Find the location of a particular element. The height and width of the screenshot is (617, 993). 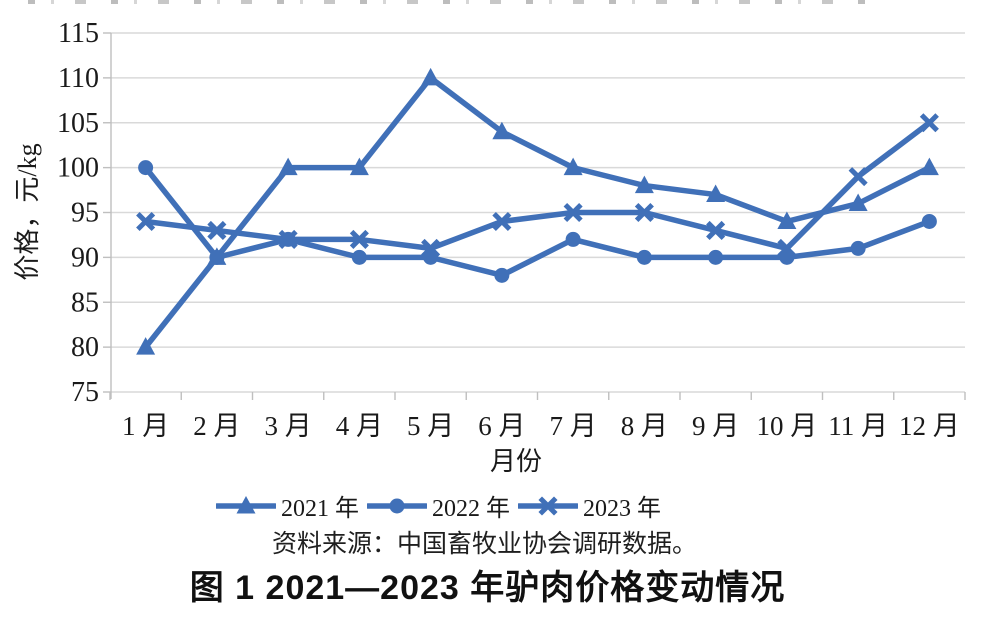

x-axis-title: 月份 is located at coordinates (516, 461).